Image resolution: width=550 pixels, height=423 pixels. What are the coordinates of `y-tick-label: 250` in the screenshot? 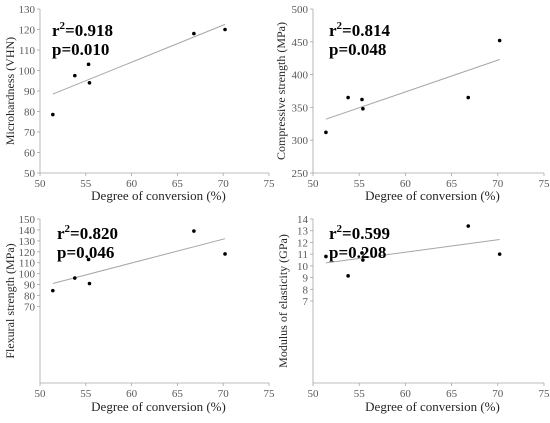 It's located at (300, 174).